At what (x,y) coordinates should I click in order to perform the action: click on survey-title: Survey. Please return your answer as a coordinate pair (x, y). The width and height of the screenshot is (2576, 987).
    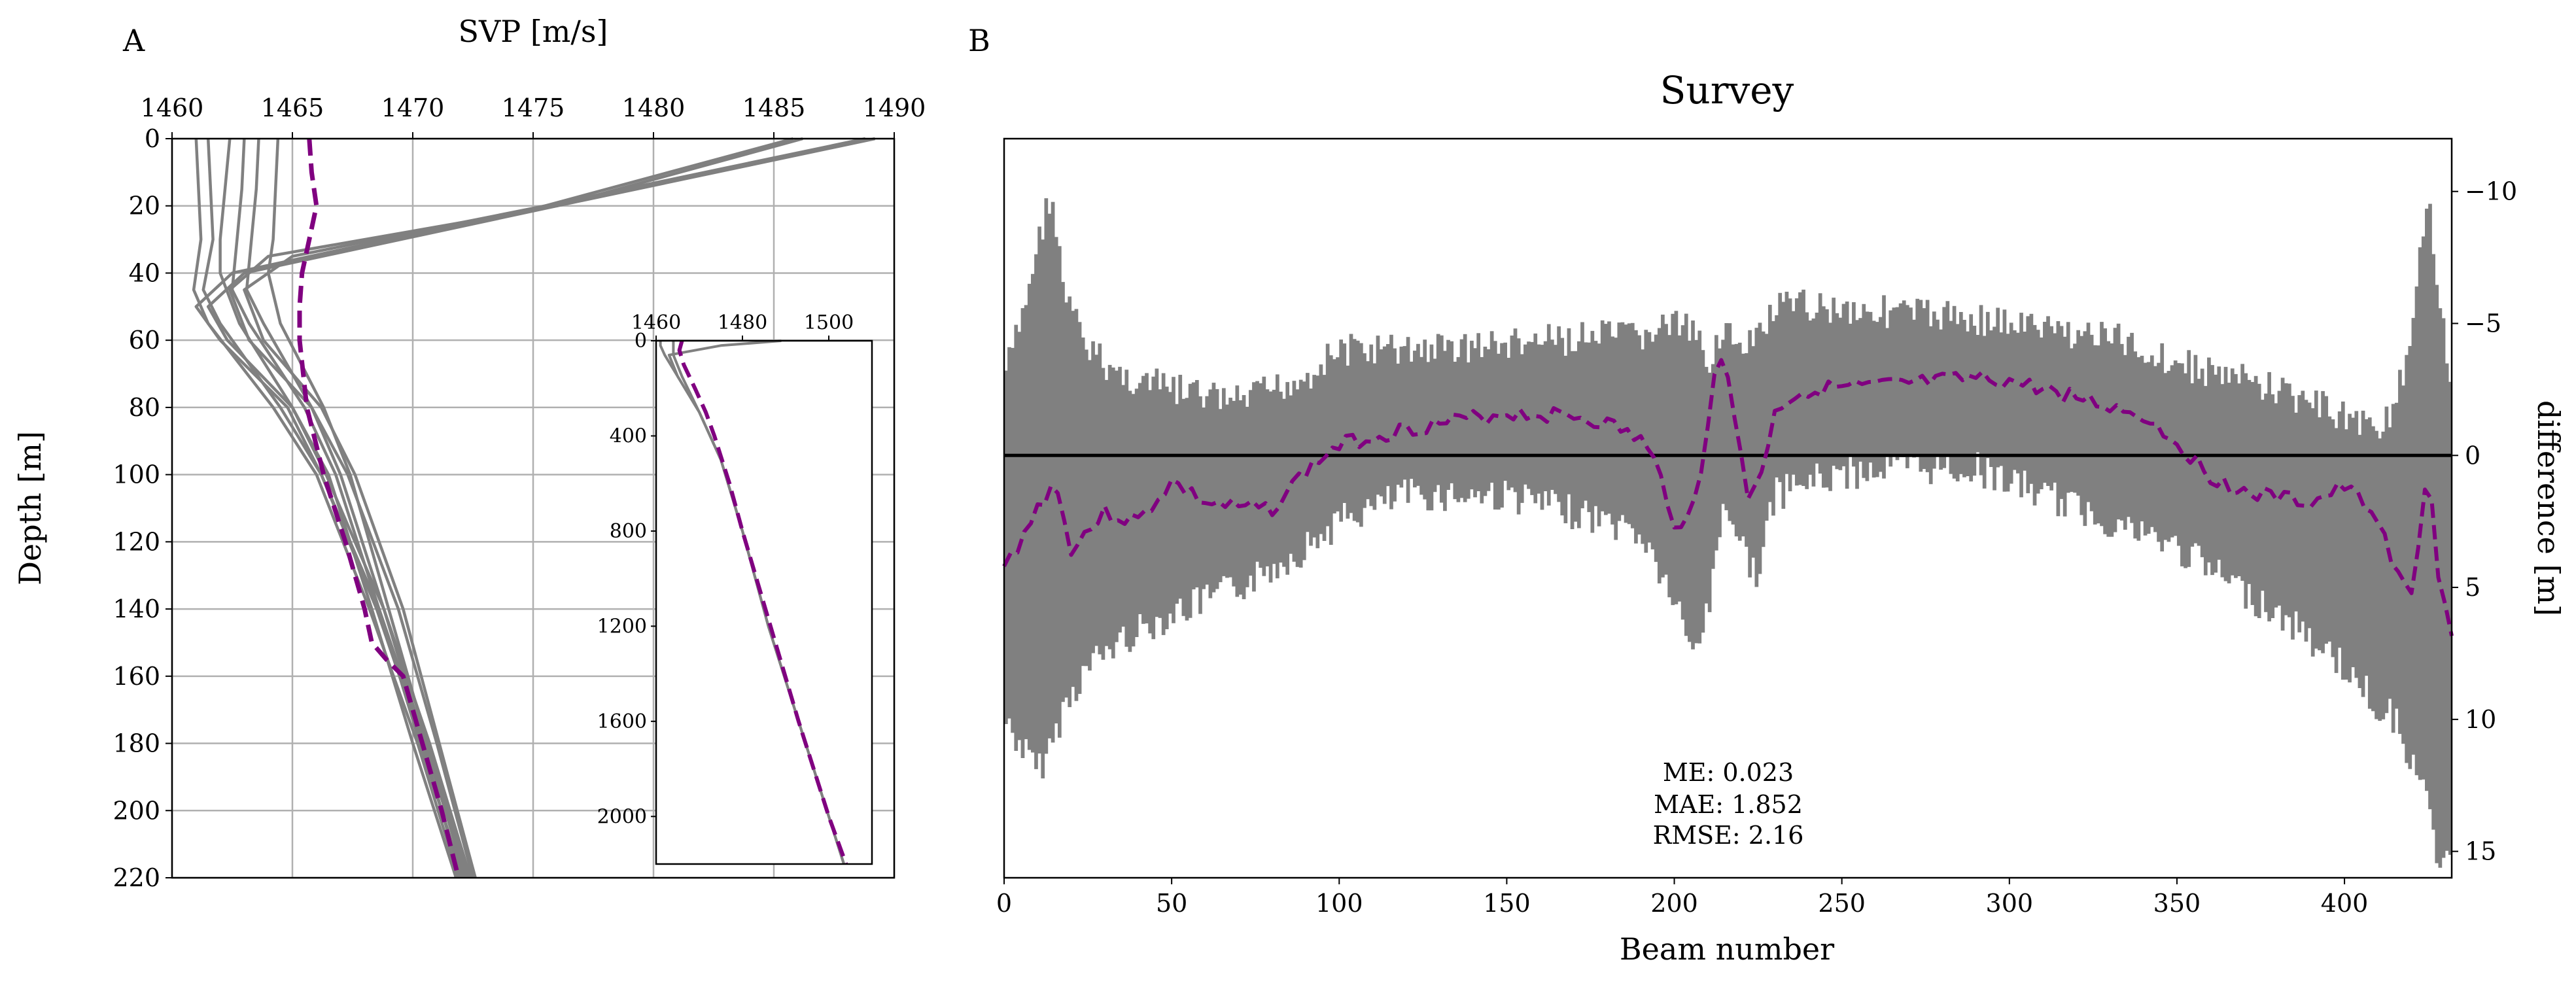
    Looking at the image, I should click on (1727, 90).